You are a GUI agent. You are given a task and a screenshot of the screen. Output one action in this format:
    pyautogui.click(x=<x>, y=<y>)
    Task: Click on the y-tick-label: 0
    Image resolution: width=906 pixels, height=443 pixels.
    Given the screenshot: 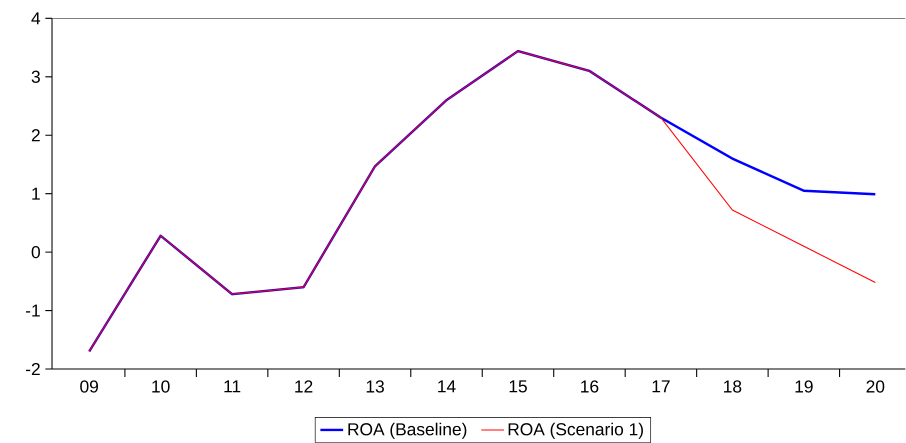 What is the action you would take?
    pyautogui.click(x=36, y=252)
    